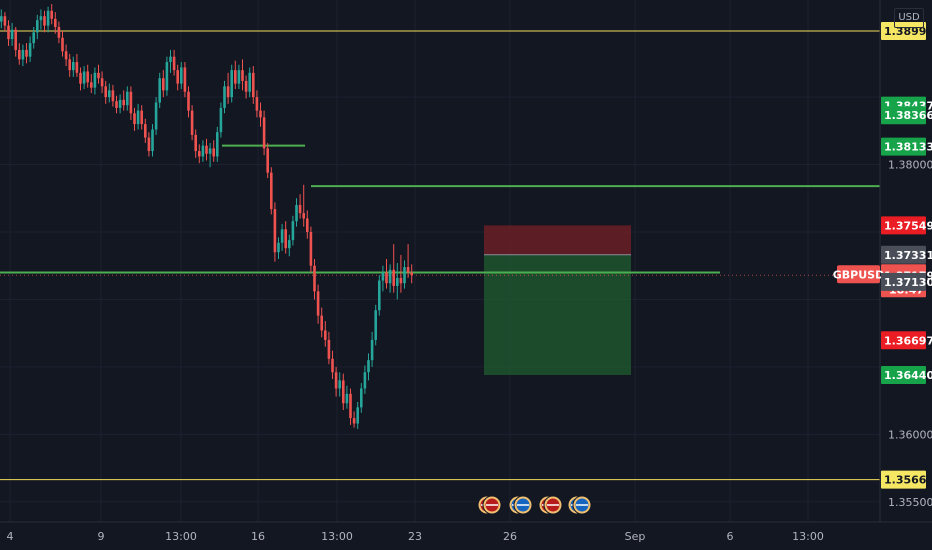 This screenshot has height=550, width=932. Describe the element at coordinates (908, 115) in the screenshot. I see `price-tag-value: 1.38366` at that location.